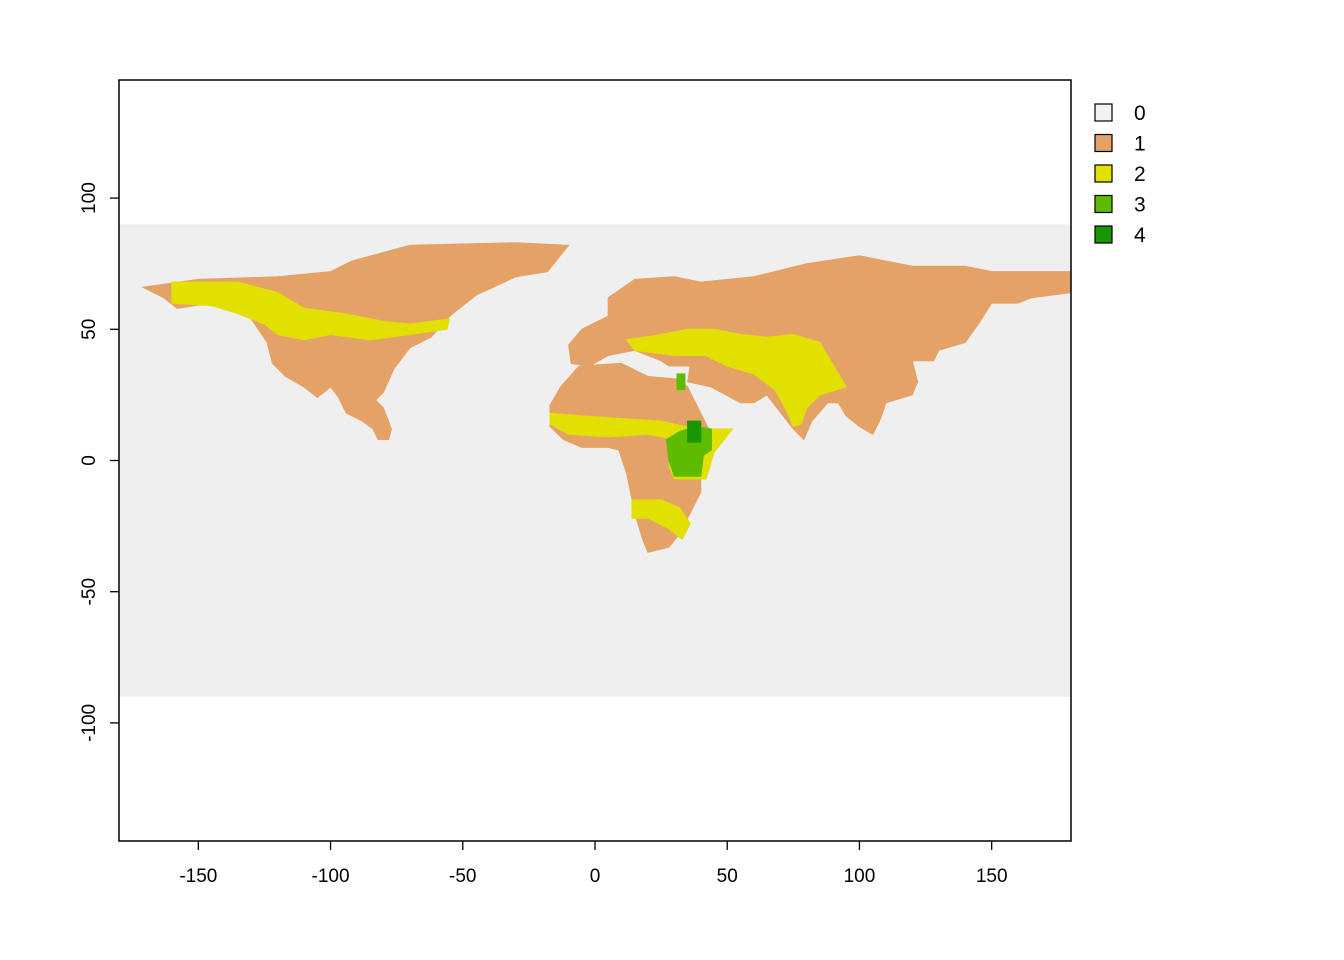 Image resolution: width=1344 pixels, height=960 pixels. I want to click on region-africa, so click(640, 457).